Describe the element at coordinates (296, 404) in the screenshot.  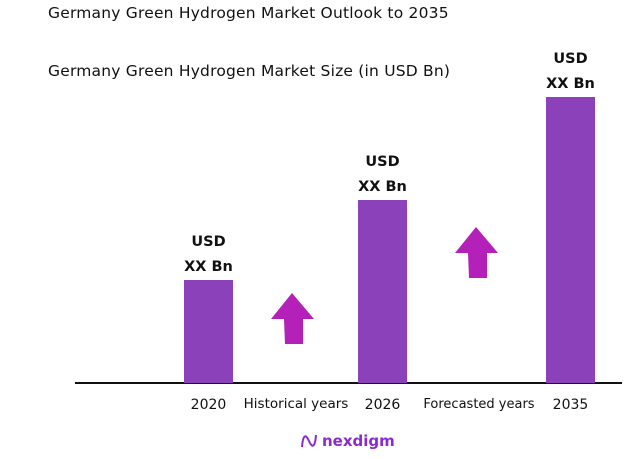
I see `annotation-historical-years: Historical years` at that location.